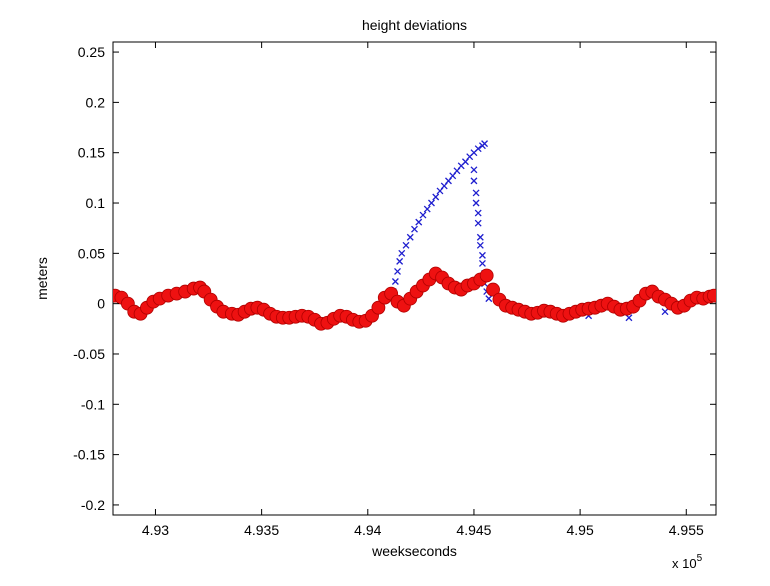 The height and width of the screenshot is (586, 770). What do you see at coordinates (261, 530) in the screenshot?
I see `x-tick-label: 4.935` at bounding box center [261, 530].